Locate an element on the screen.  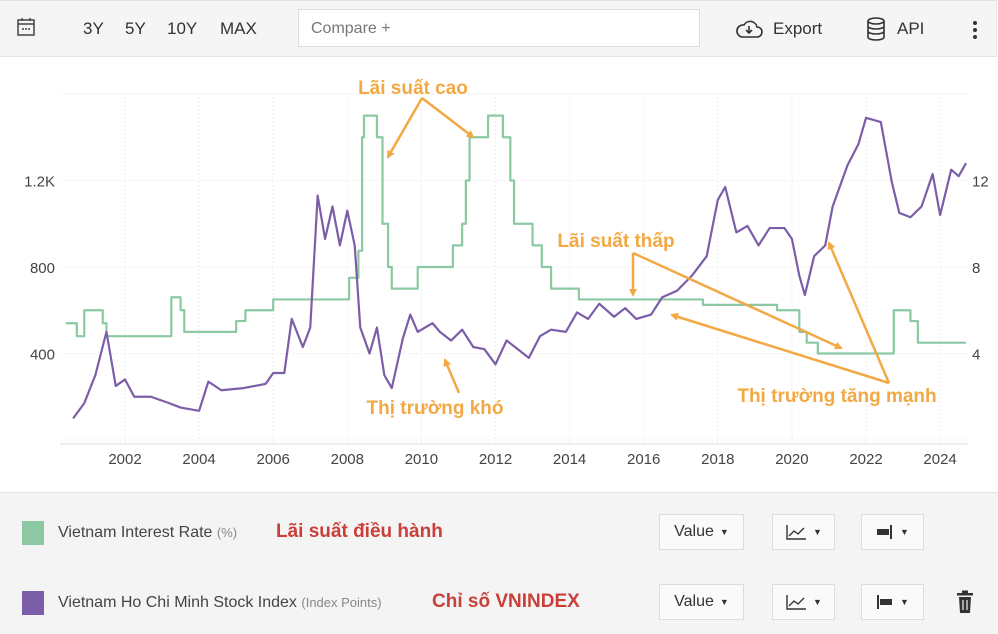
series-unit: (Index Points) is located at coordinates (341, 602).